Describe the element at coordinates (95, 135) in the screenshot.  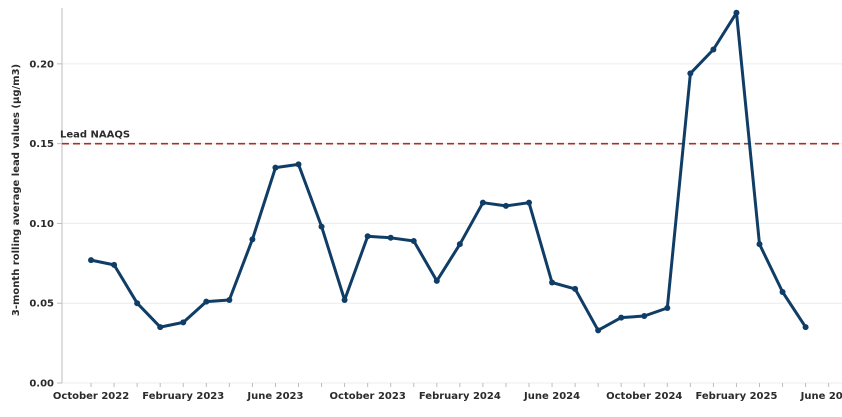
I see `reference-line-label: Lead NAAQS` at that location.